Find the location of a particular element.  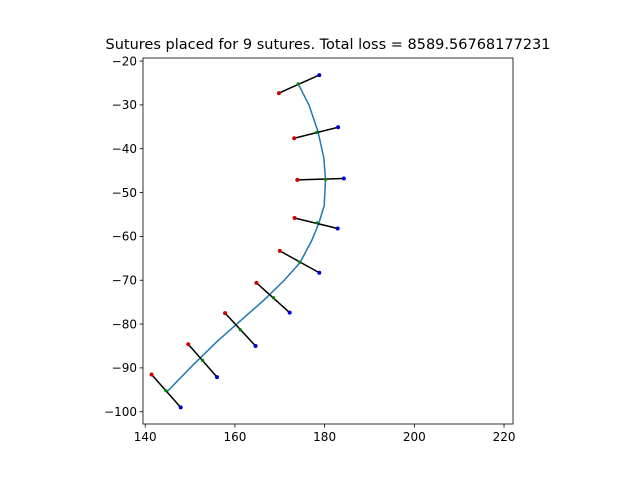

suture-line is located at coordinates (320, 179).